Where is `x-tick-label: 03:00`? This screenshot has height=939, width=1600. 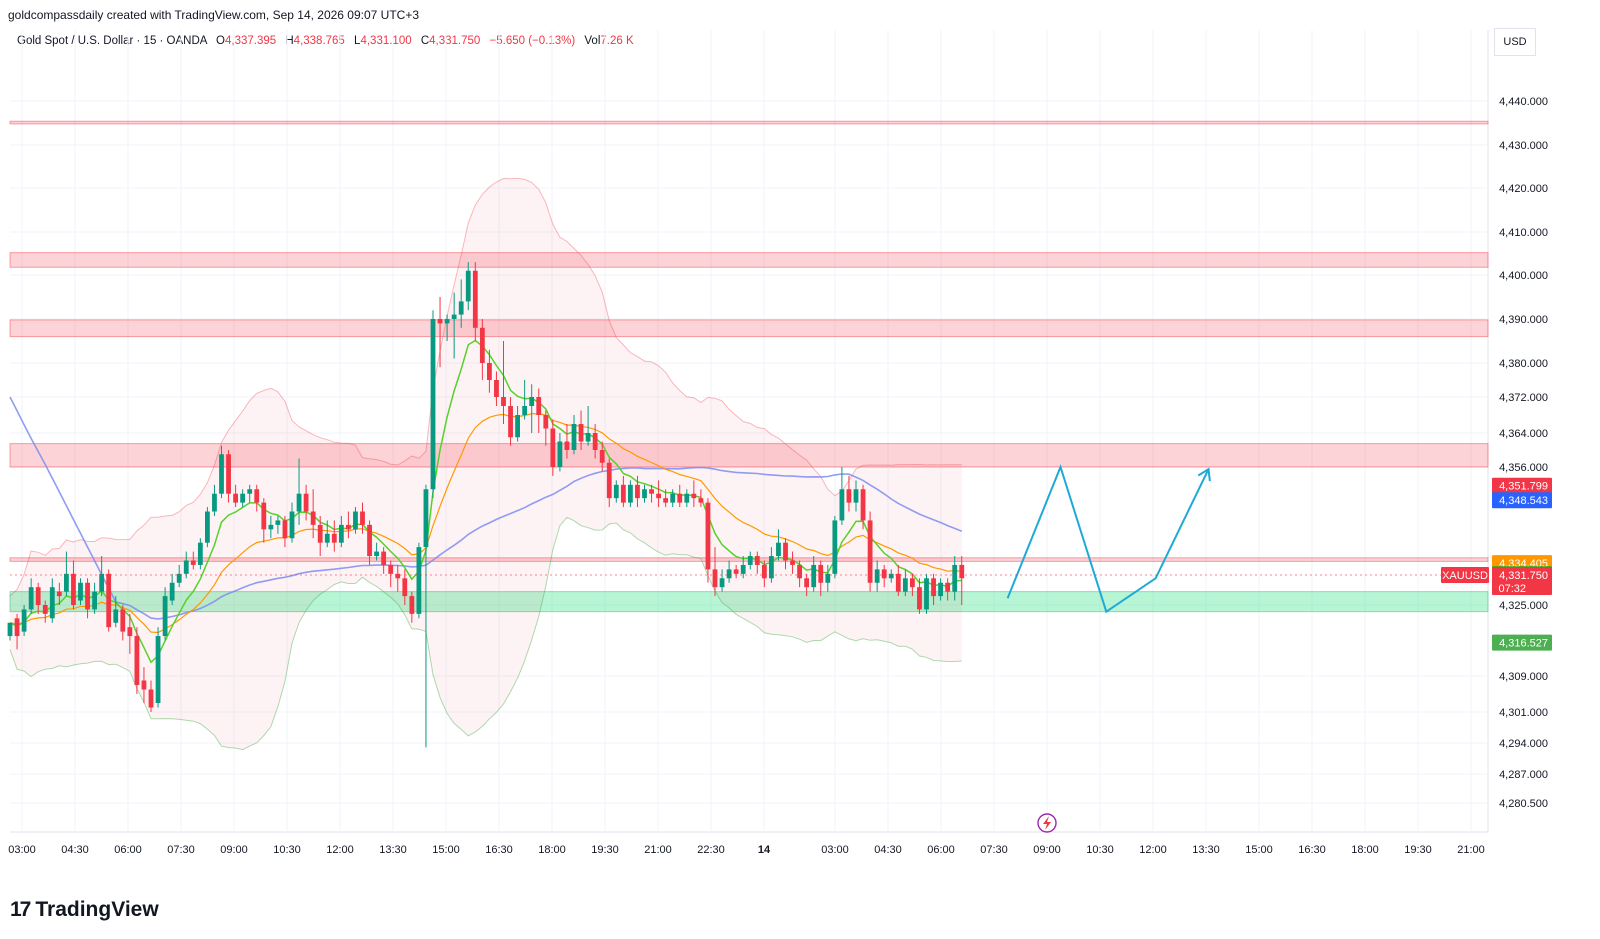 x-tick-label: 03:00 is located at coordinates (22, 850).